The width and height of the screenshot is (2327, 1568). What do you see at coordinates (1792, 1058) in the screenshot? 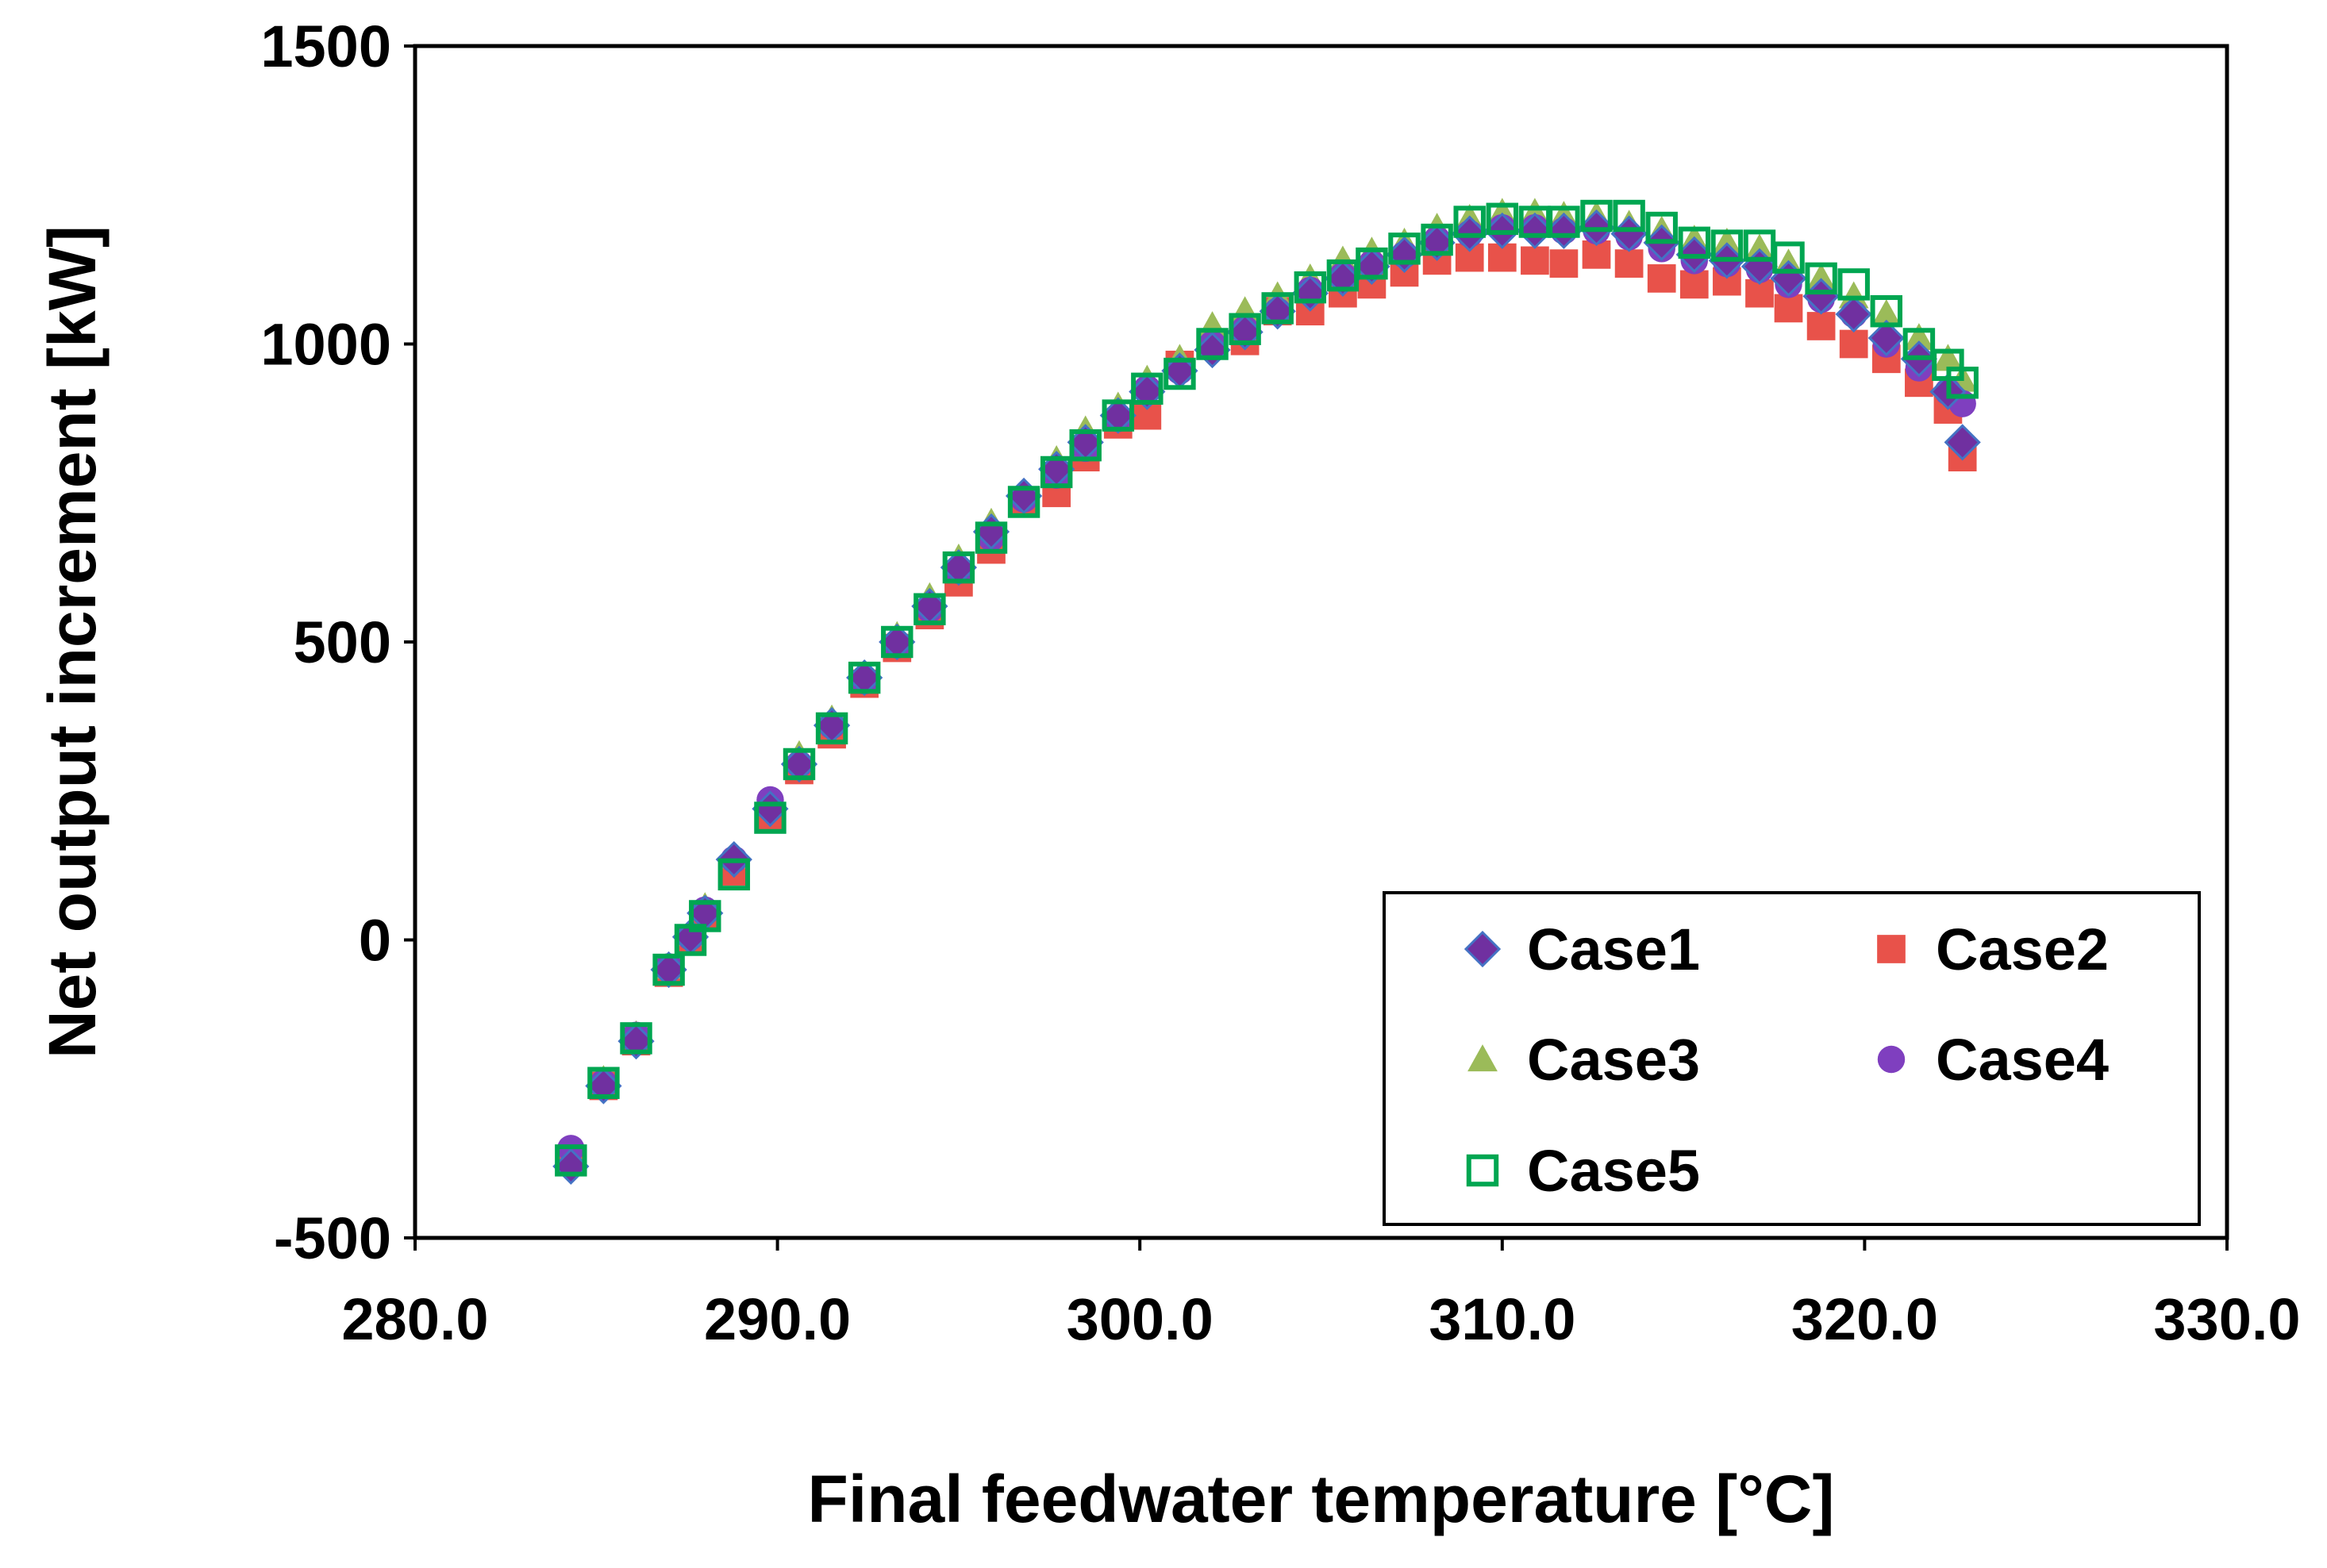
I see `legend-box` at bounding box center [1792, 1058].